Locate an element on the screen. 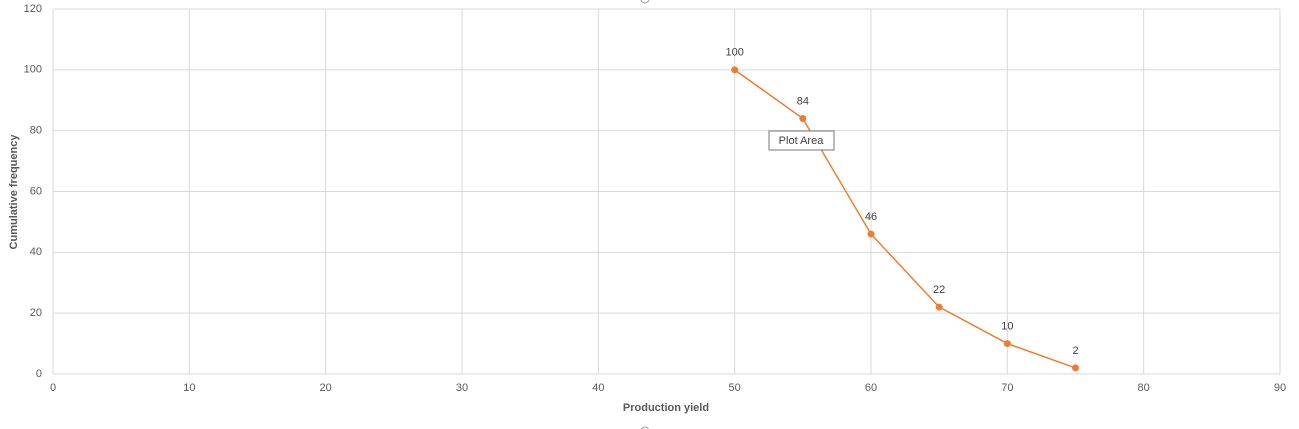 Image resolution: width=1299 pixels, height=429 pixels. x-tick-label: 80 is located at coordinates (1144, 388).